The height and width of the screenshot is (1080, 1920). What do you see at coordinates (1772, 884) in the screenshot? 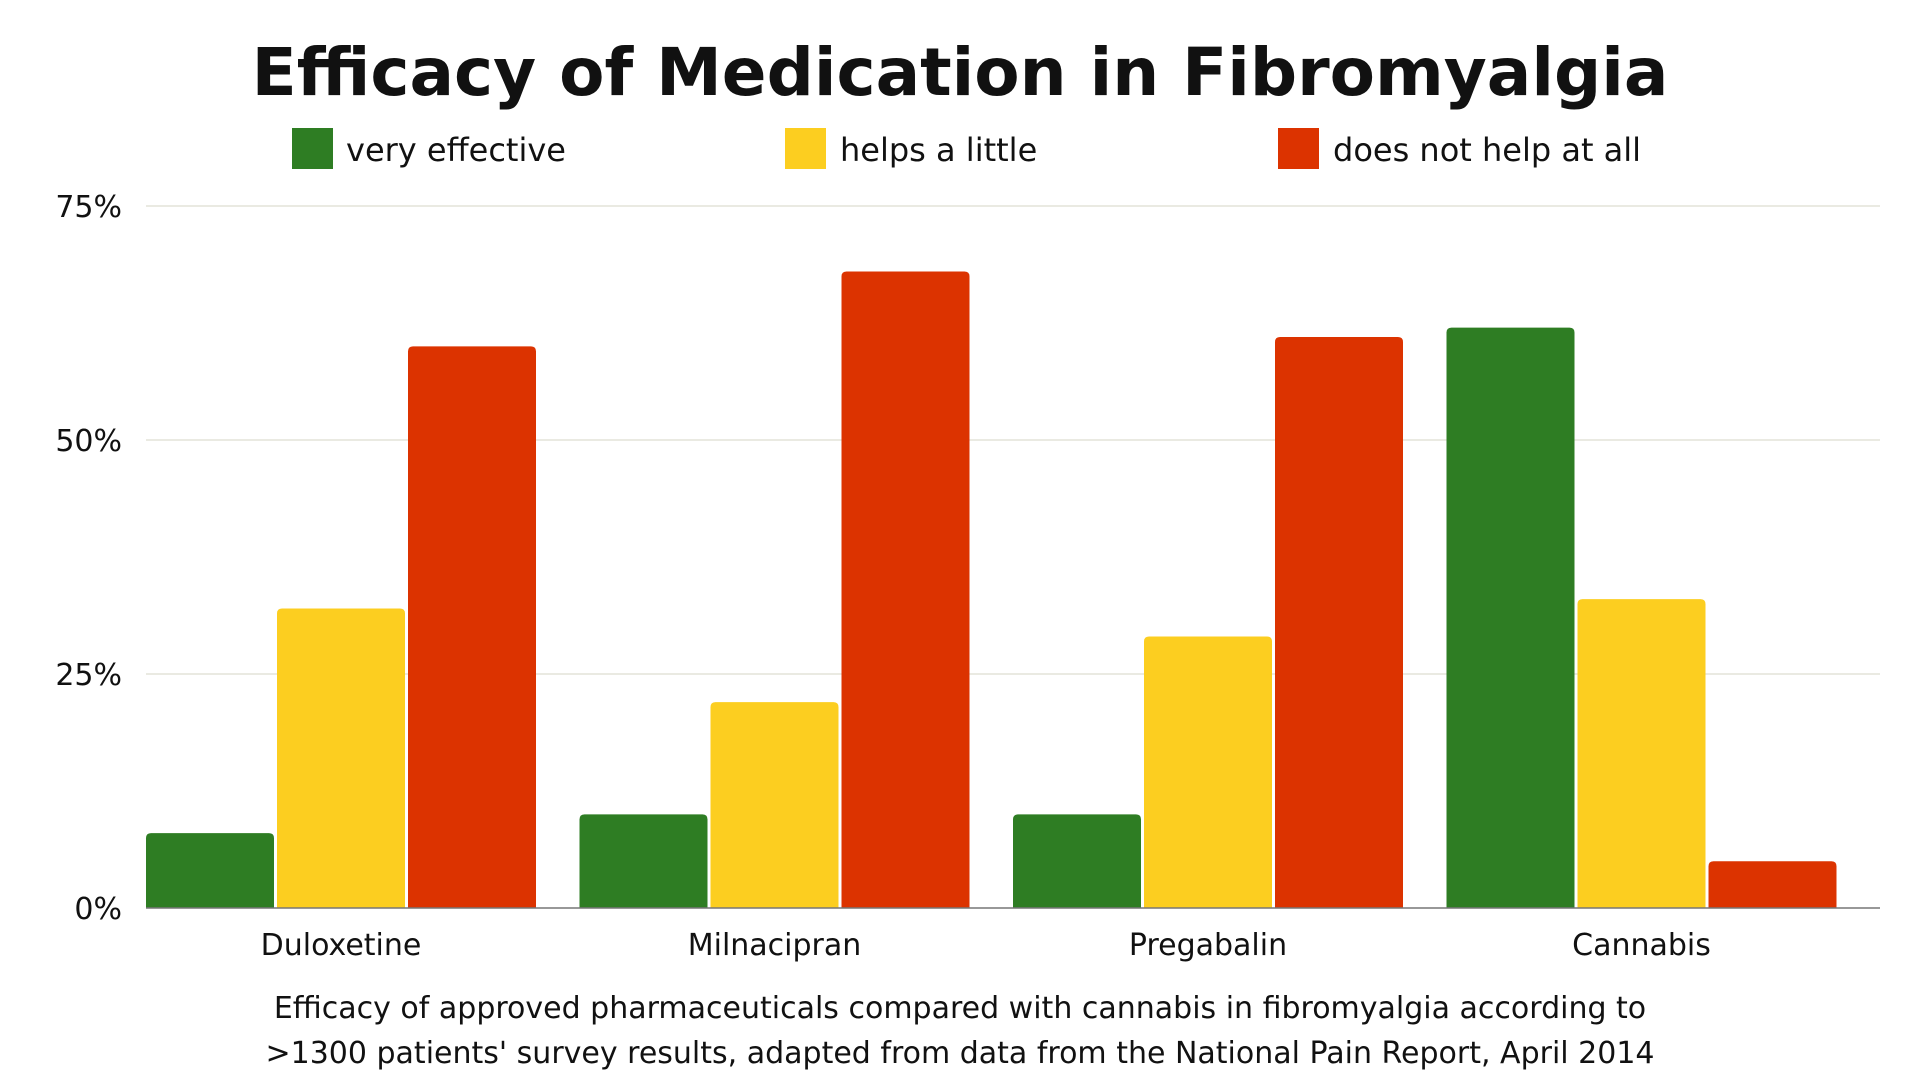
I see `bar-cannabis-does-not-help-at-all` at bounding box center [1772, 884].